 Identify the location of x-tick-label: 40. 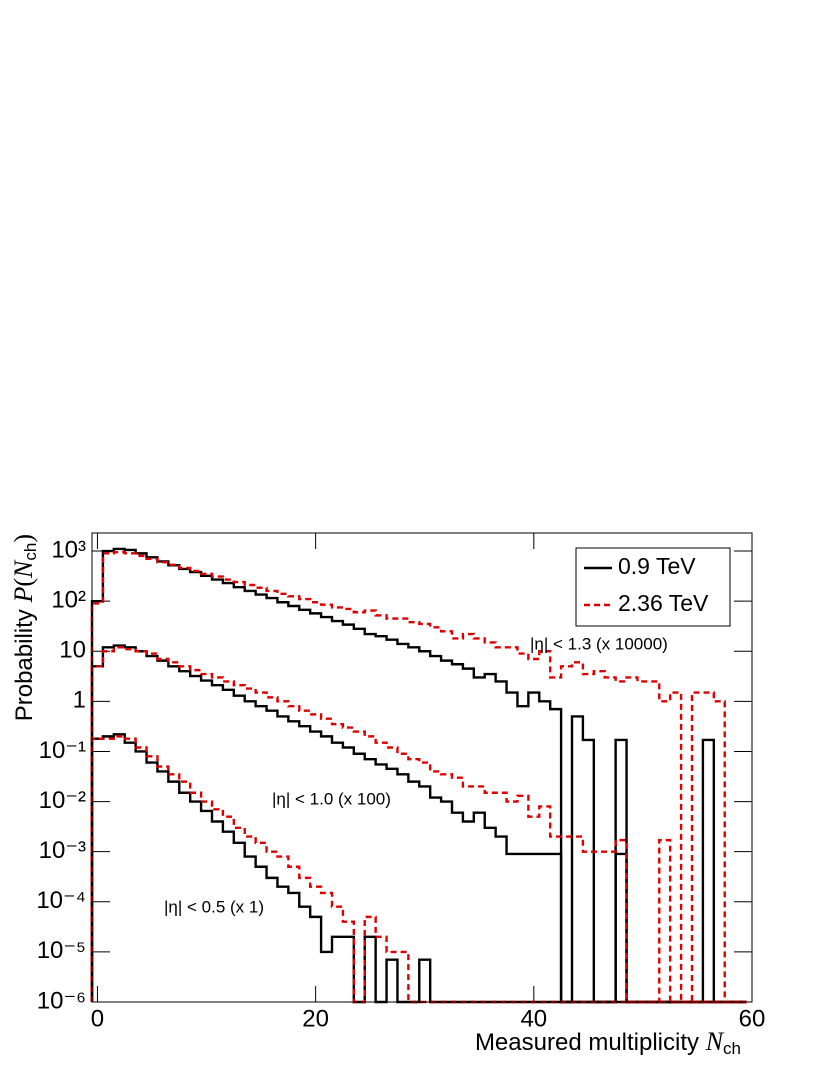
(533, 1018).